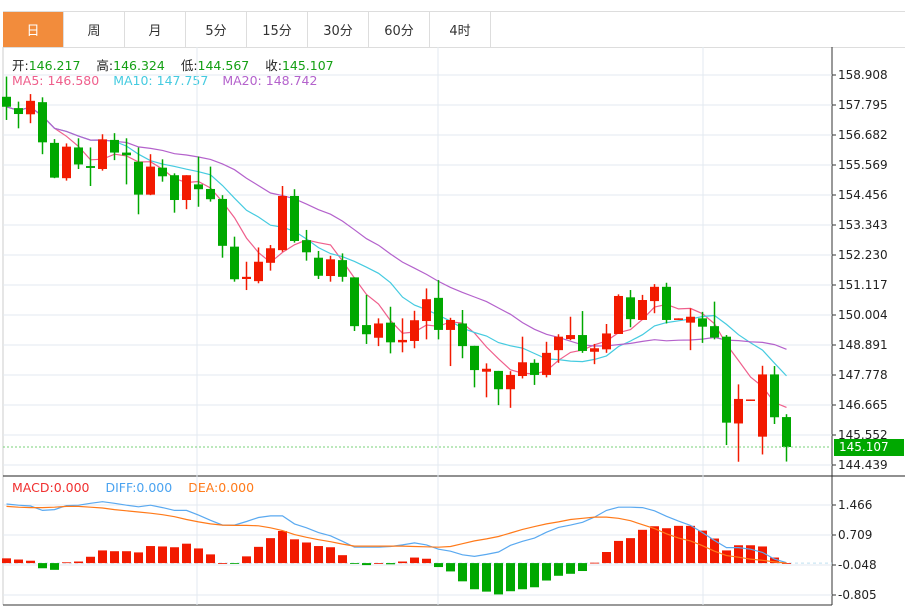  What do you see at coordinates (460, 29) in the screenshot?
I see `tab-7: 4时` at bounding box center [460, 29].